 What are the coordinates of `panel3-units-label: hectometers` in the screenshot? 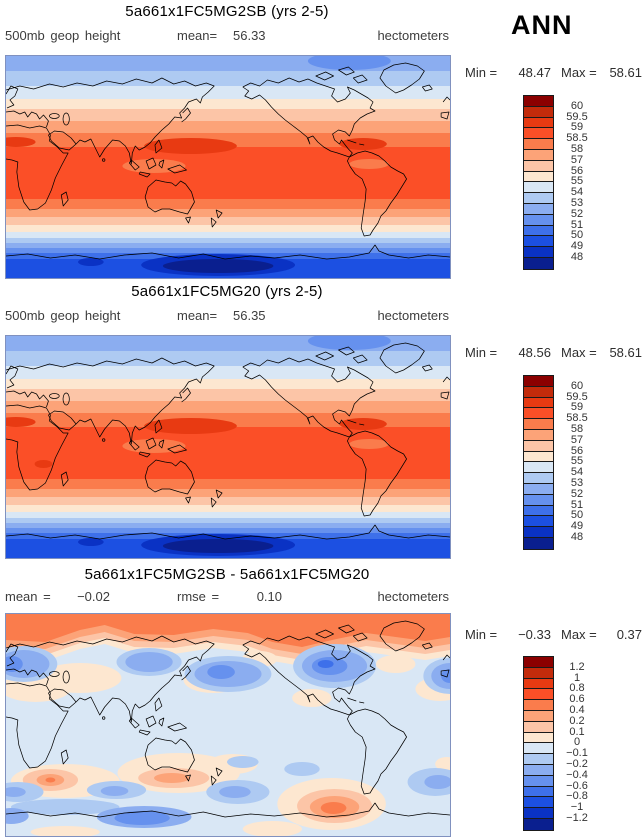 It's located at (413, 596).